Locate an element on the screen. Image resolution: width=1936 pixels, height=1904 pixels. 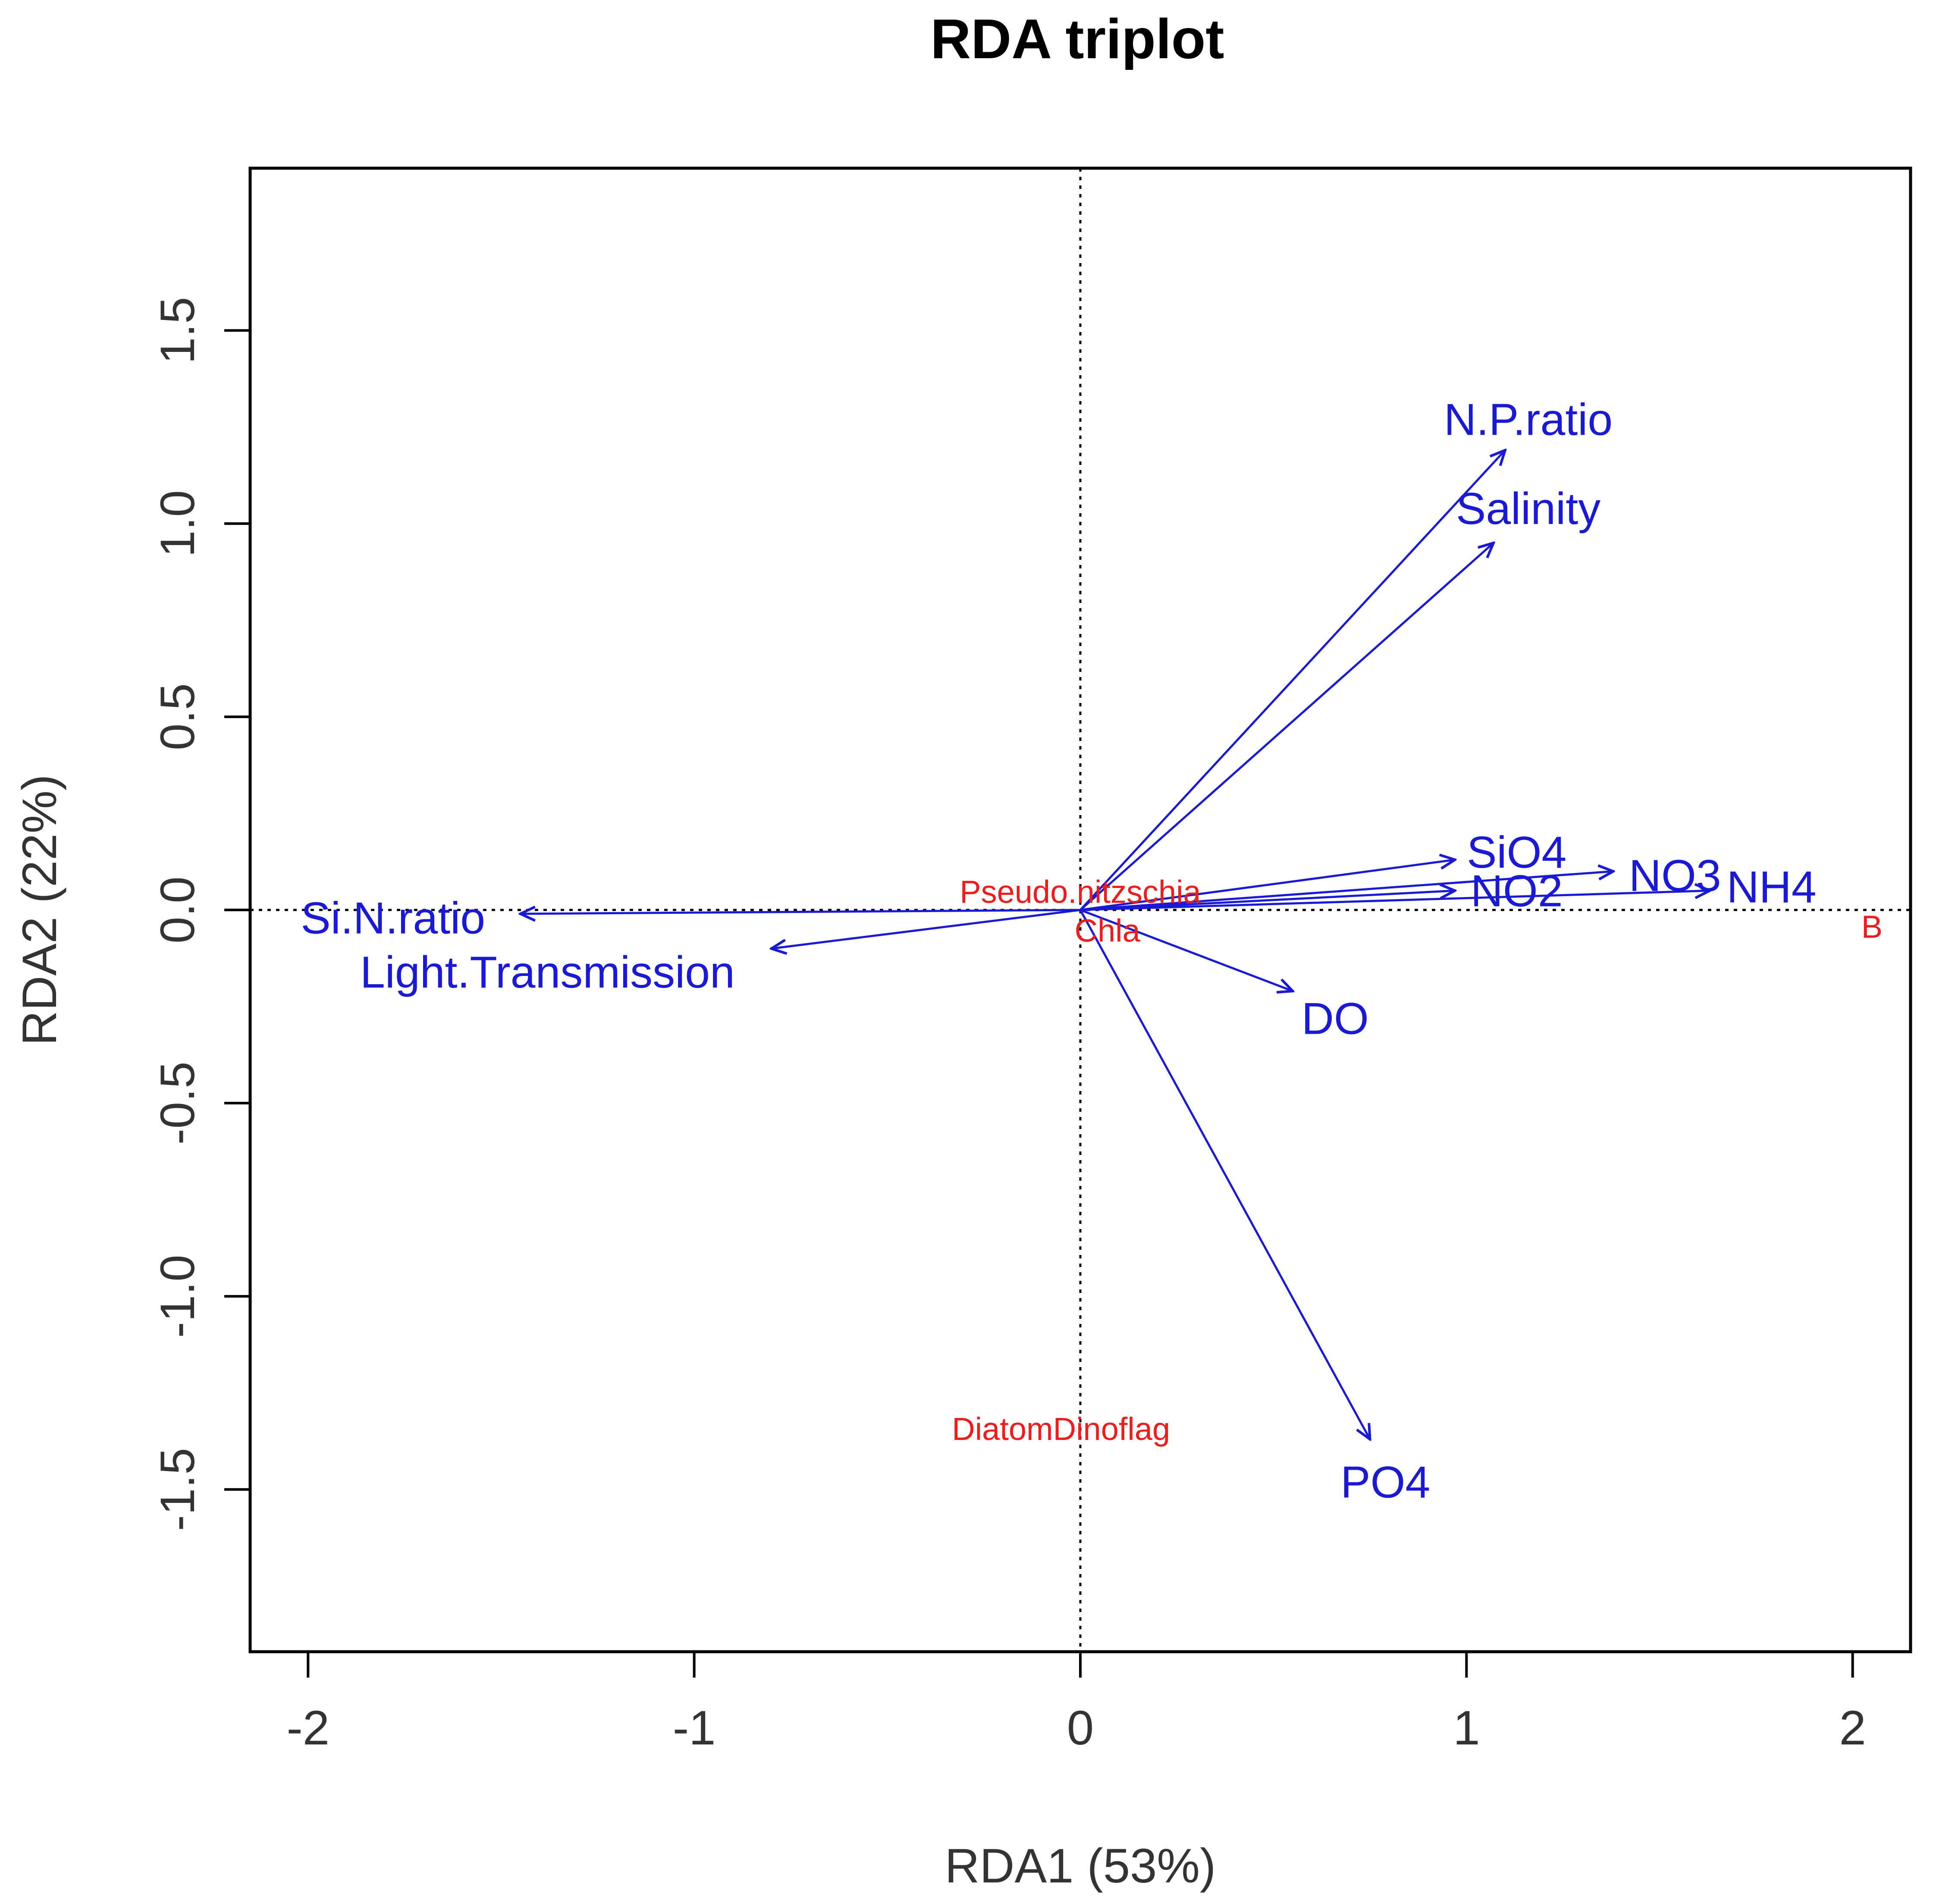
arrow-label-no2: NO2 is located at coordinates (1517, 891).